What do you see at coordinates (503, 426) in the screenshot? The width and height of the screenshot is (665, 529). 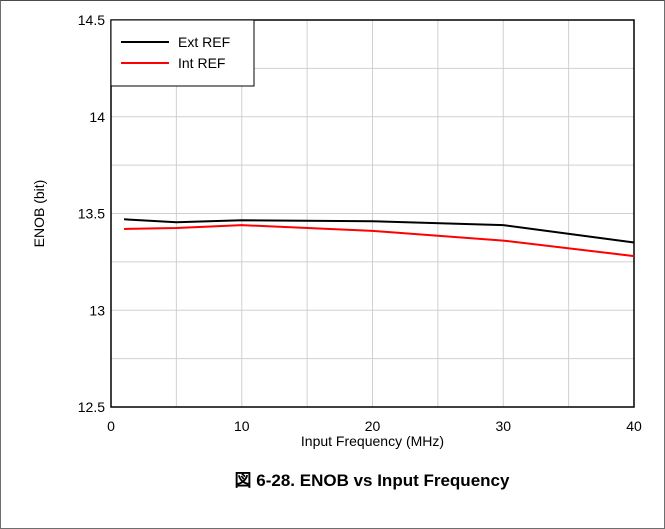 I see `x-tick-label: 30` at bounding box center [503, 426].